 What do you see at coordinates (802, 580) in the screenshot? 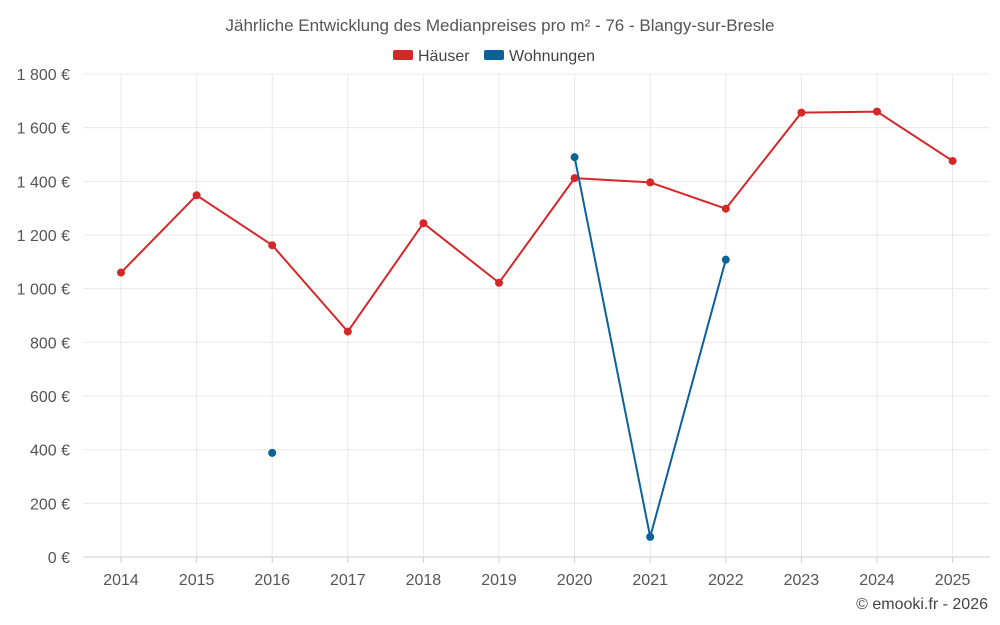
I see `x-tick-label: 2023` at bounding box center [802, 580].